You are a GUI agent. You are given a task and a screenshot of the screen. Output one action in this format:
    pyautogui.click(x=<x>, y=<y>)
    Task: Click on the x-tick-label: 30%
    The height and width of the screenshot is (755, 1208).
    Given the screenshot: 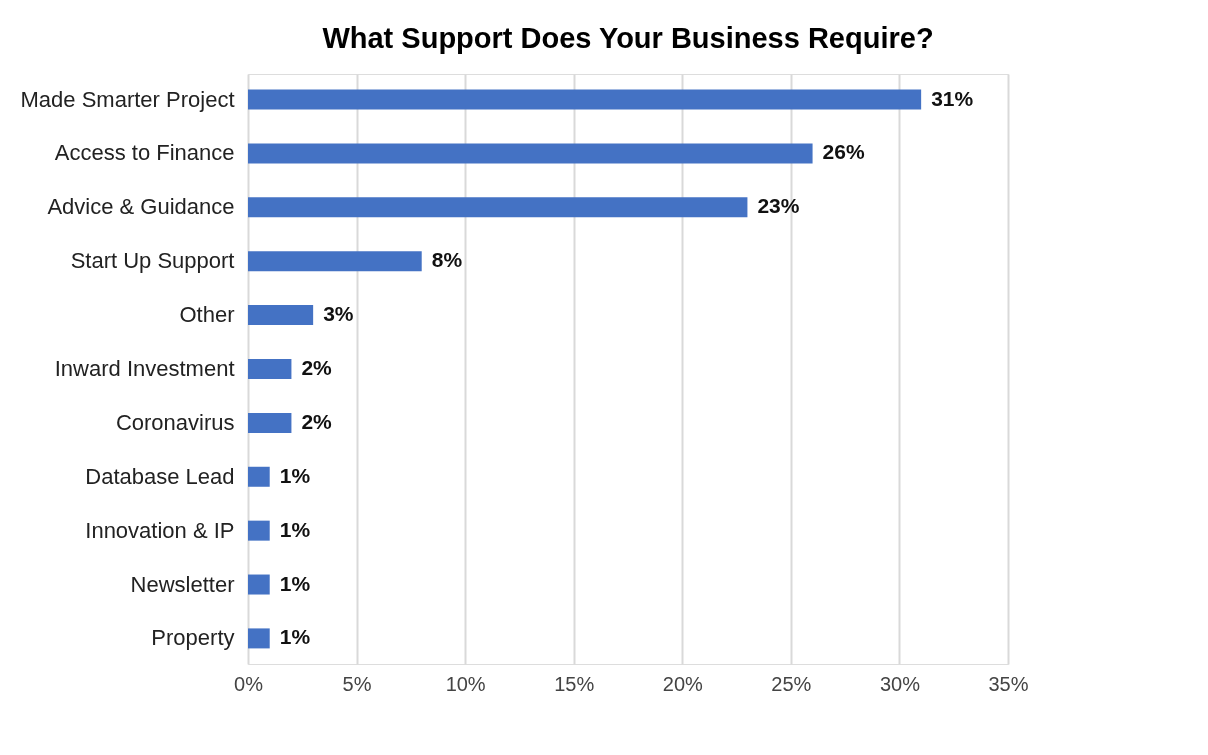 What is the action you would take?
    pyautogui.click(x=900, y=683)
    